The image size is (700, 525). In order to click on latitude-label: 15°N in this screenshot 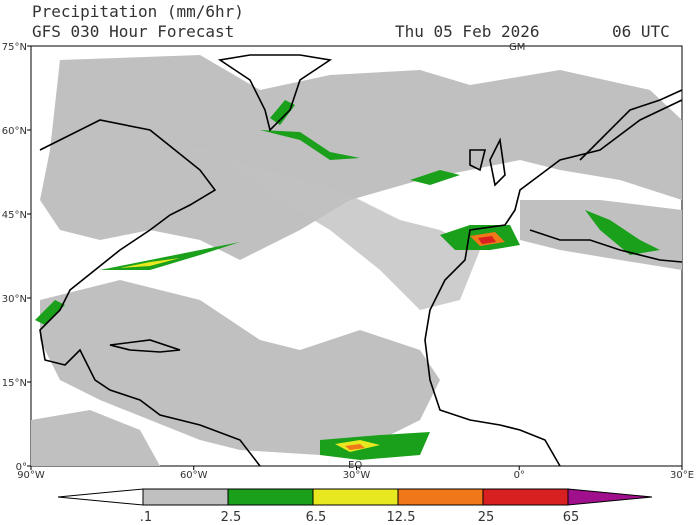, I will do `click(14, 383)`.